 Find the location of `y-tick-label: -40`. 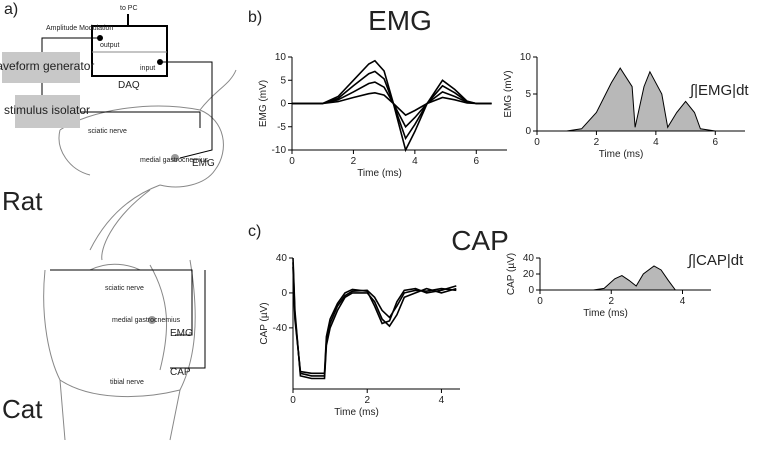

y-tick-label: -40 is located at coordinates (280, 328).